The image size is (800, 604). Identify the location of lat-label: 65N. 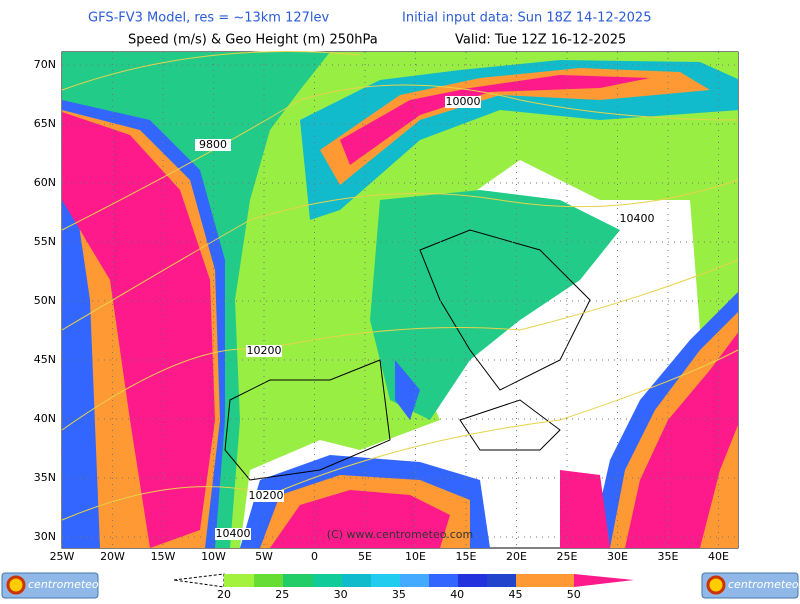
(45, 123).